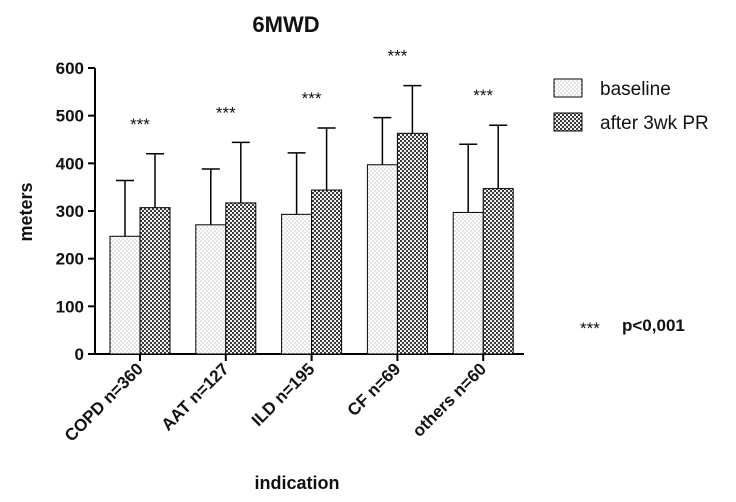 The width and height of the screenshot is (736, 502). I want to click on y-axis-label: meters, so click(26, 211).